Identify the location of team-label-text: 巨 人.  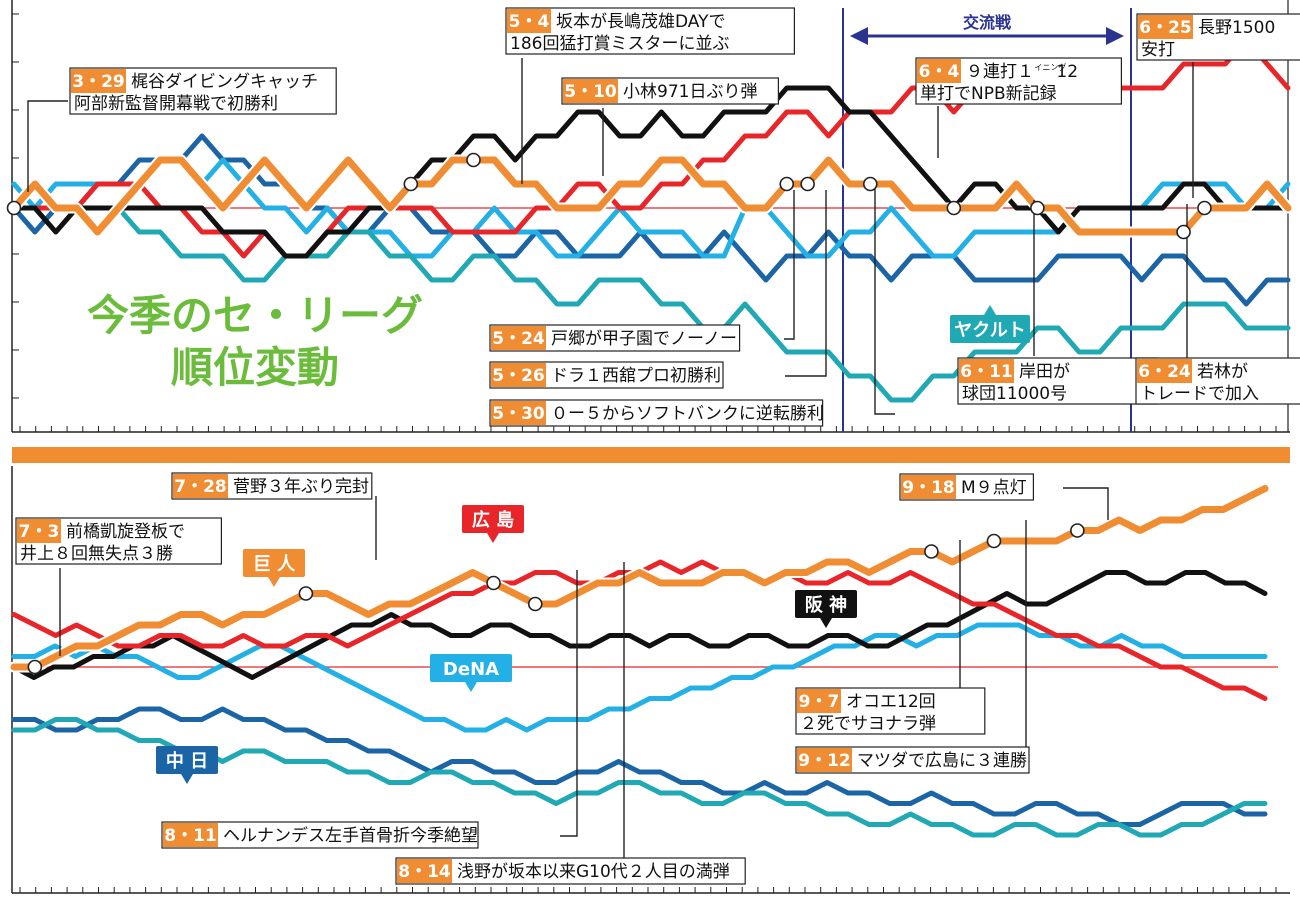
(274, 564).